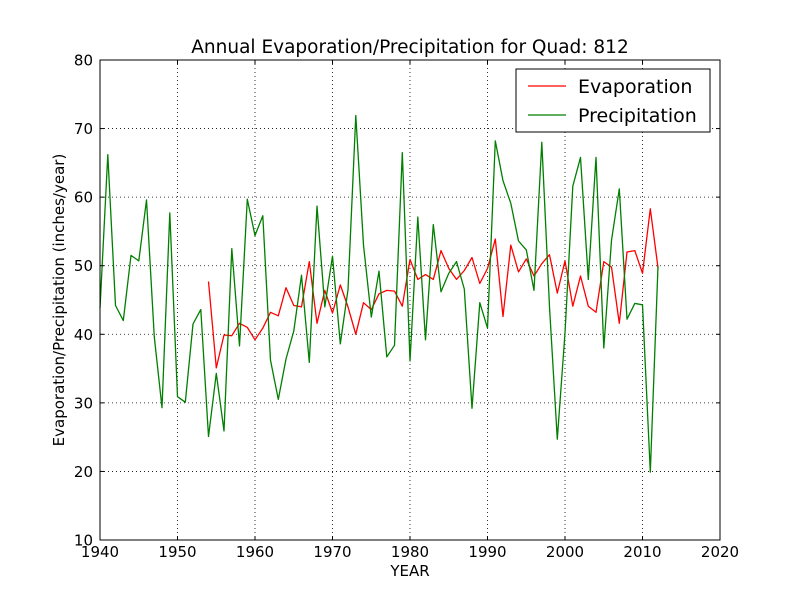  Describe the element at coordinates (83, 403) in the screenshot. I see `y-tick-label: 30` at that location.